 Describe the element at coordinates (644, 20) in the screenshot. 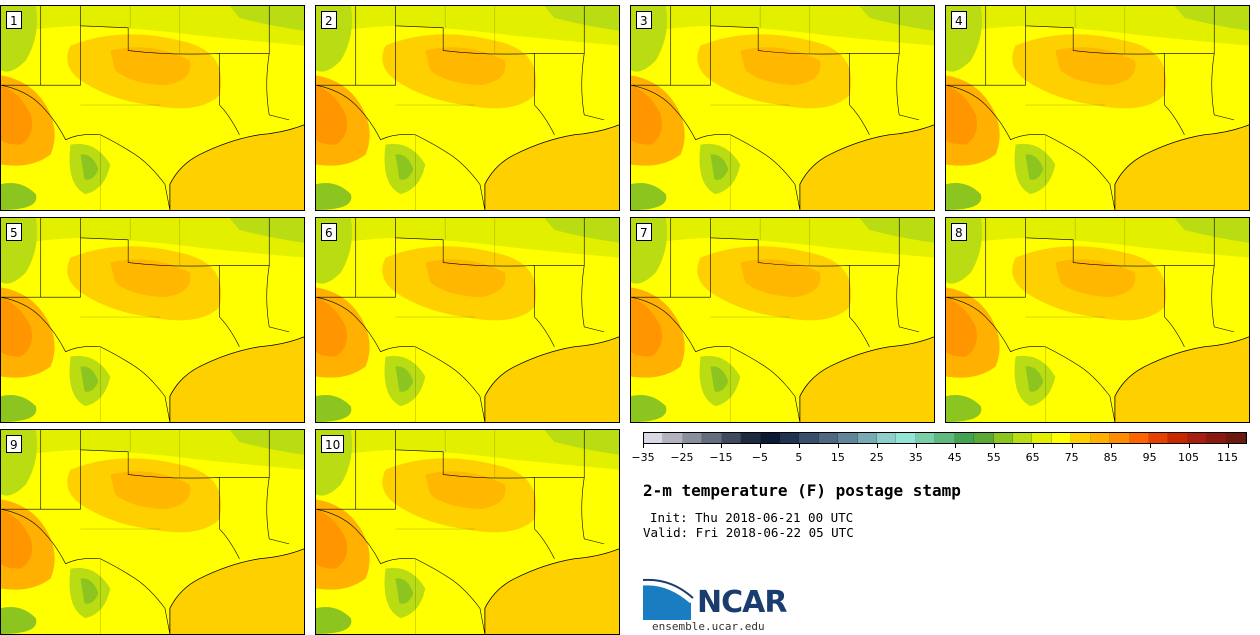

I see `member-number-label: 3` at that location.